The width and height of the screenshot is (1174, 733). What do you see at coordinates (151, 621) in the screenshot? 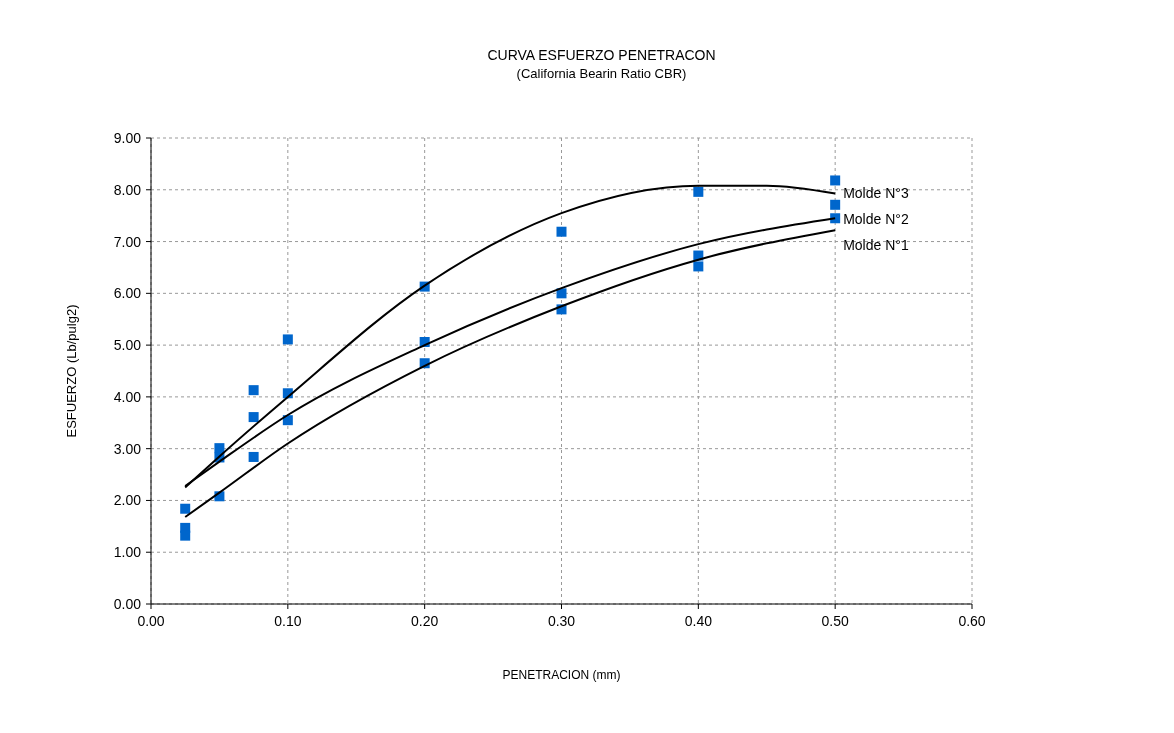
I see `x-tick-label: 0.00` at bounding box center [151, 621].